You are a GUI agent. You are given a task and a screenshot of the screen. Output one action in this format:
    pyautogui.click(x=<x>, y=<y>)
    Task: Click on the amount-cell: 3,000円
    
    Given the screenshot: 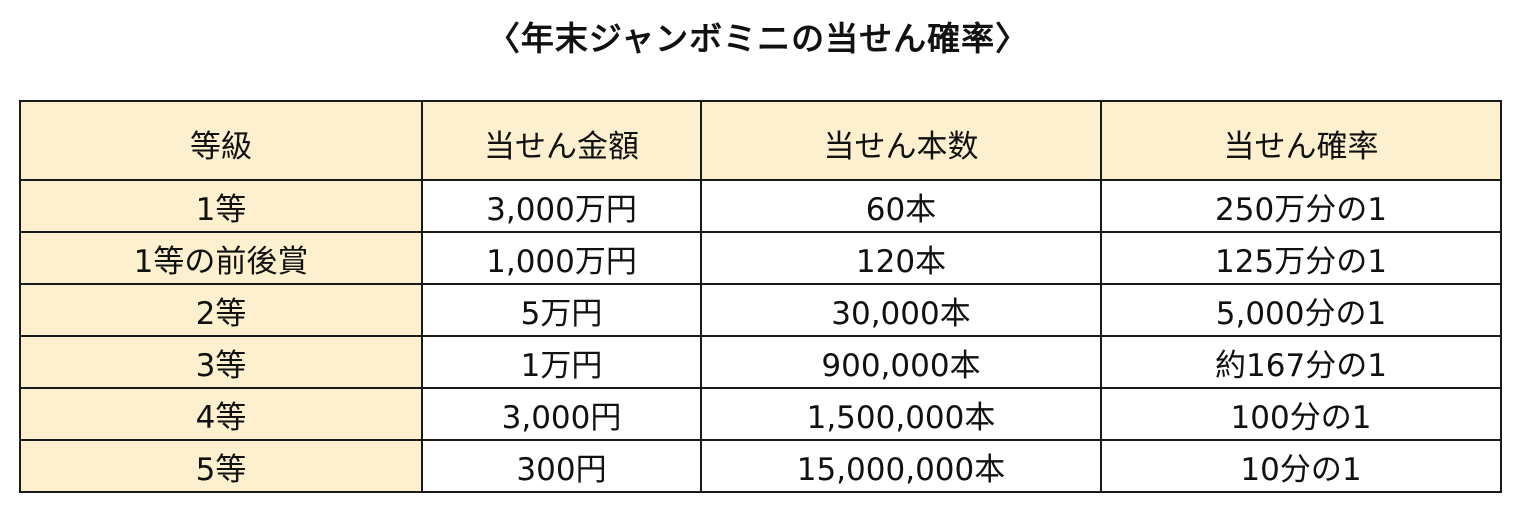 What is the action you would take?
    pyautogui.click(x=561, y=414)
    